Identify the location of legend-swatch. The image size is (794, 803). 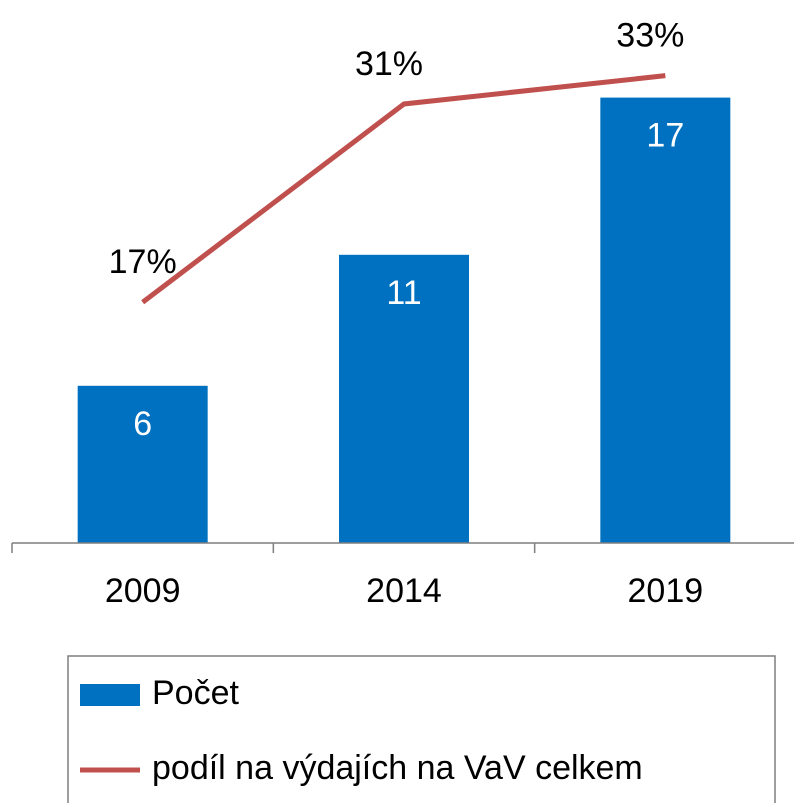
(110, 695).